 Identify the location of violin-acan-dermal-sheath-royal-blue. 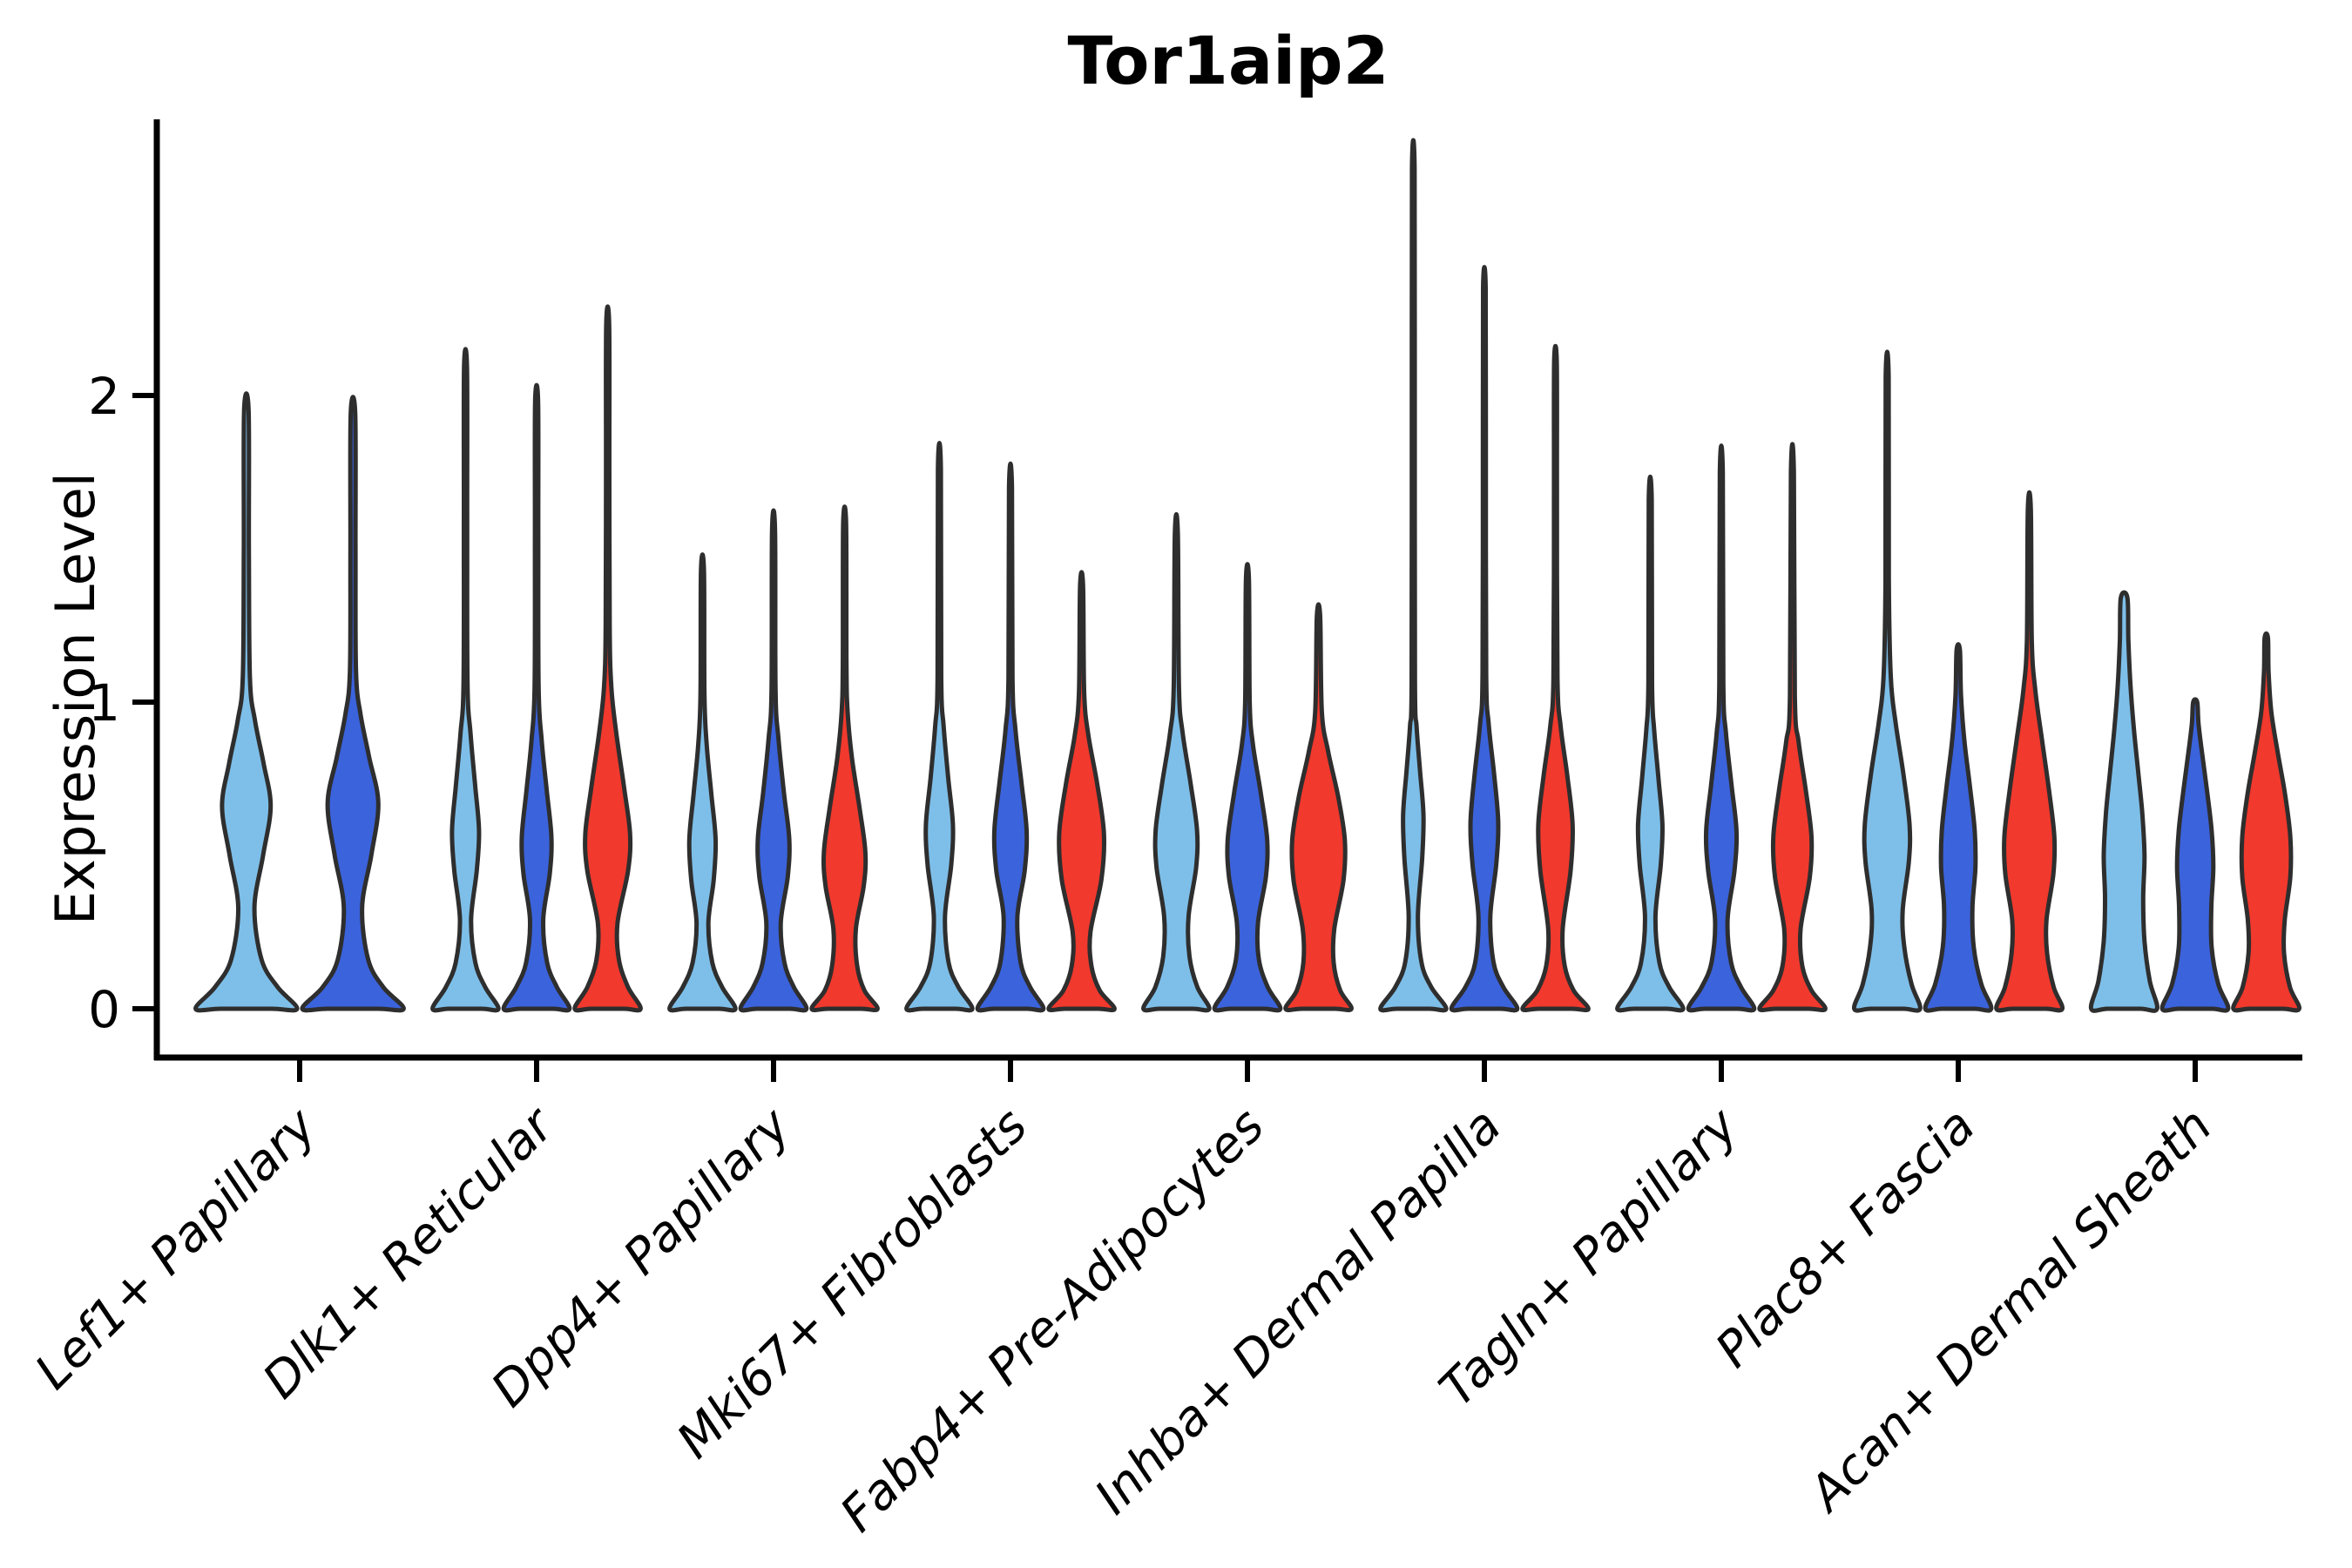
(2195, 855).